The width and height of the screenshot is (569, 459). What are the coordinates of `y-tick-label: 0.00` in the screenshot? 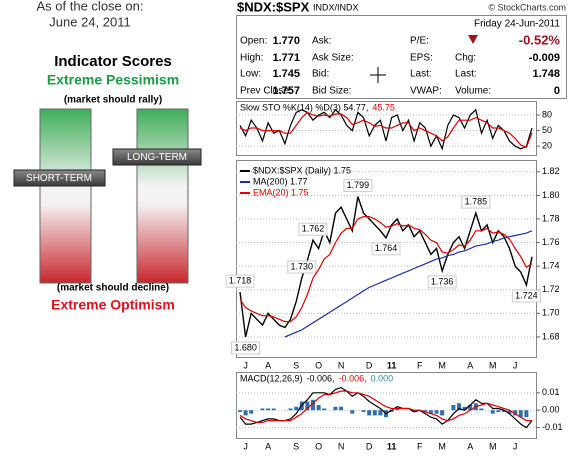 It's located at (551, 410).